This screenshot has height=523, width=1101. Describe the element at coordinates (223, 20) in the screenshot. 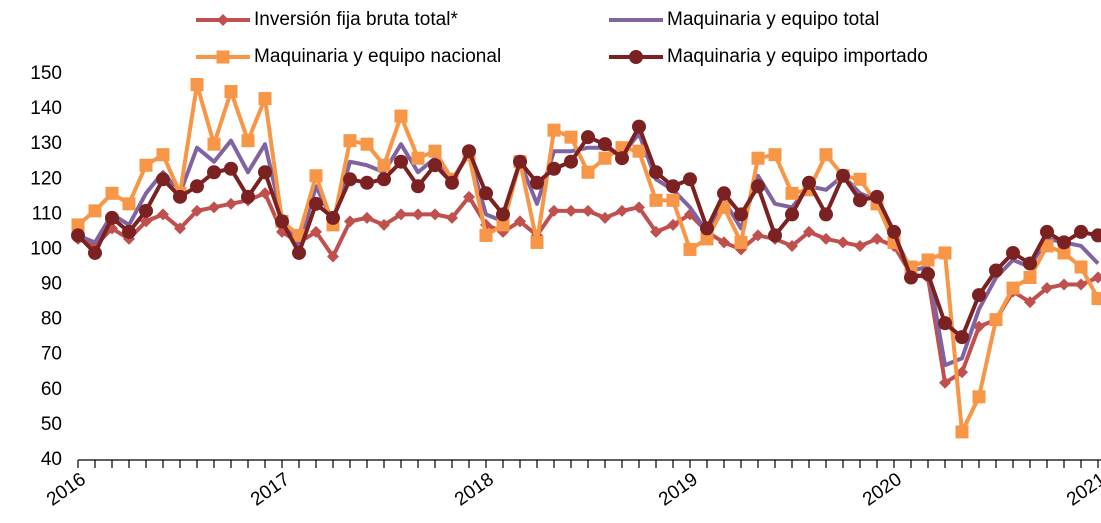

I see `legend-marker` at that location.